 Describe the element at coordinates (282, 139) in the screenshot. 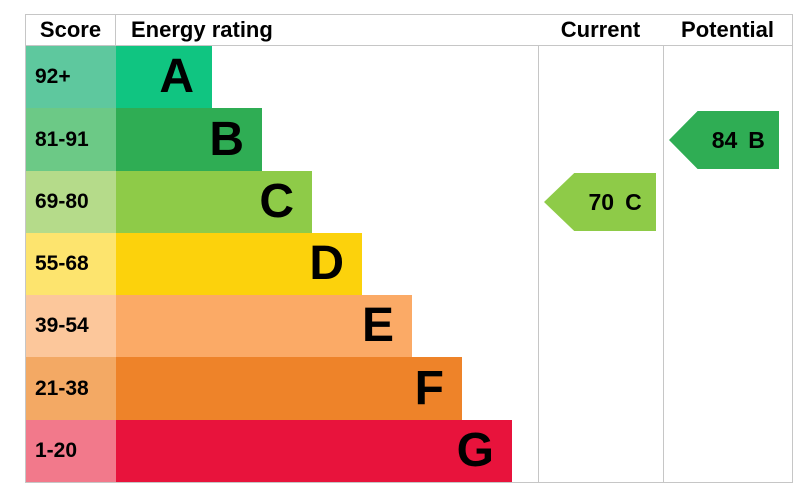

I see `band-row-b: 81-91 B` at that location.